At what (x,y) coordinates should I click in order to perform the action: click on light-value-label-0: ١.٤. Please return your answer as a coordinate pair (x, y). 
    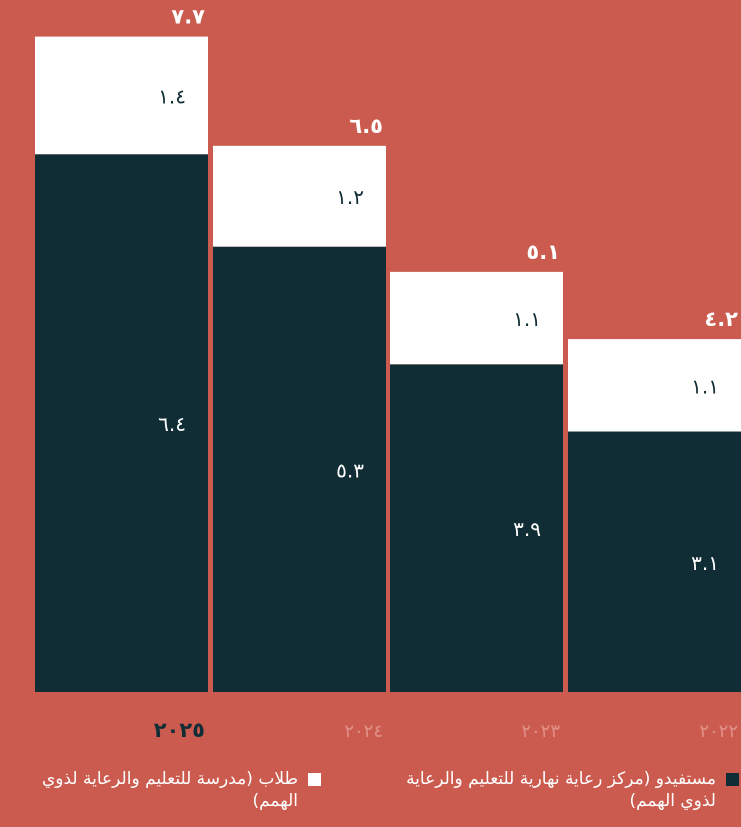
    Looking at the image, I should click on (172, 96).